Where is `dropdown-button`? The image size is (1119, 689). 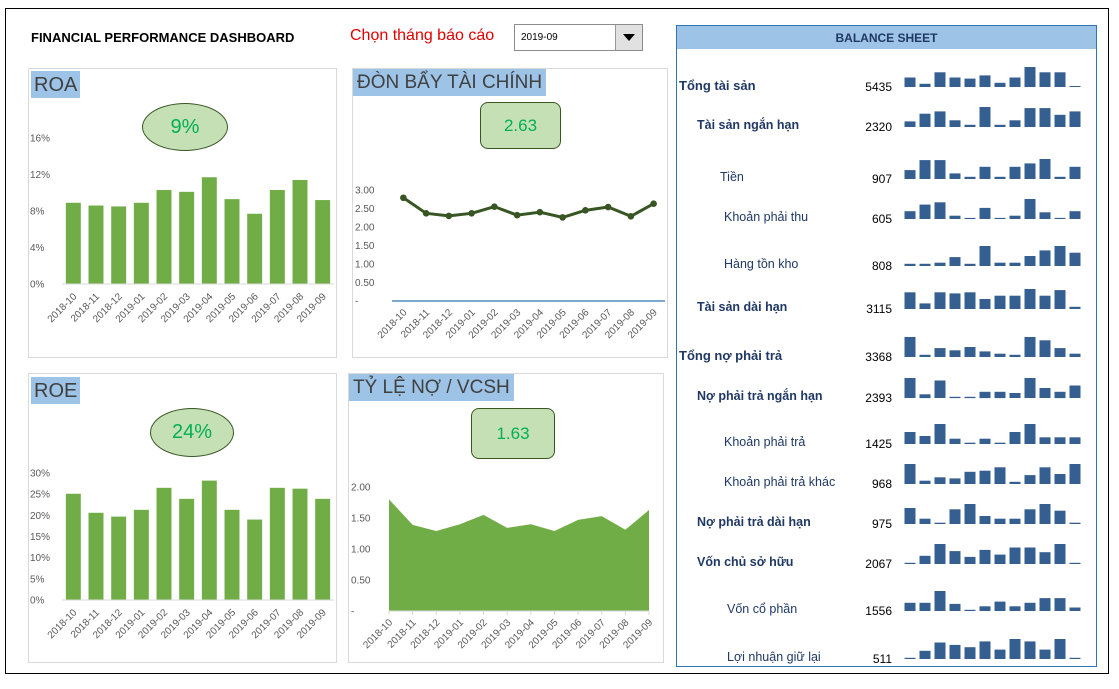 dropdown-button is located at coordinates (628, 37).